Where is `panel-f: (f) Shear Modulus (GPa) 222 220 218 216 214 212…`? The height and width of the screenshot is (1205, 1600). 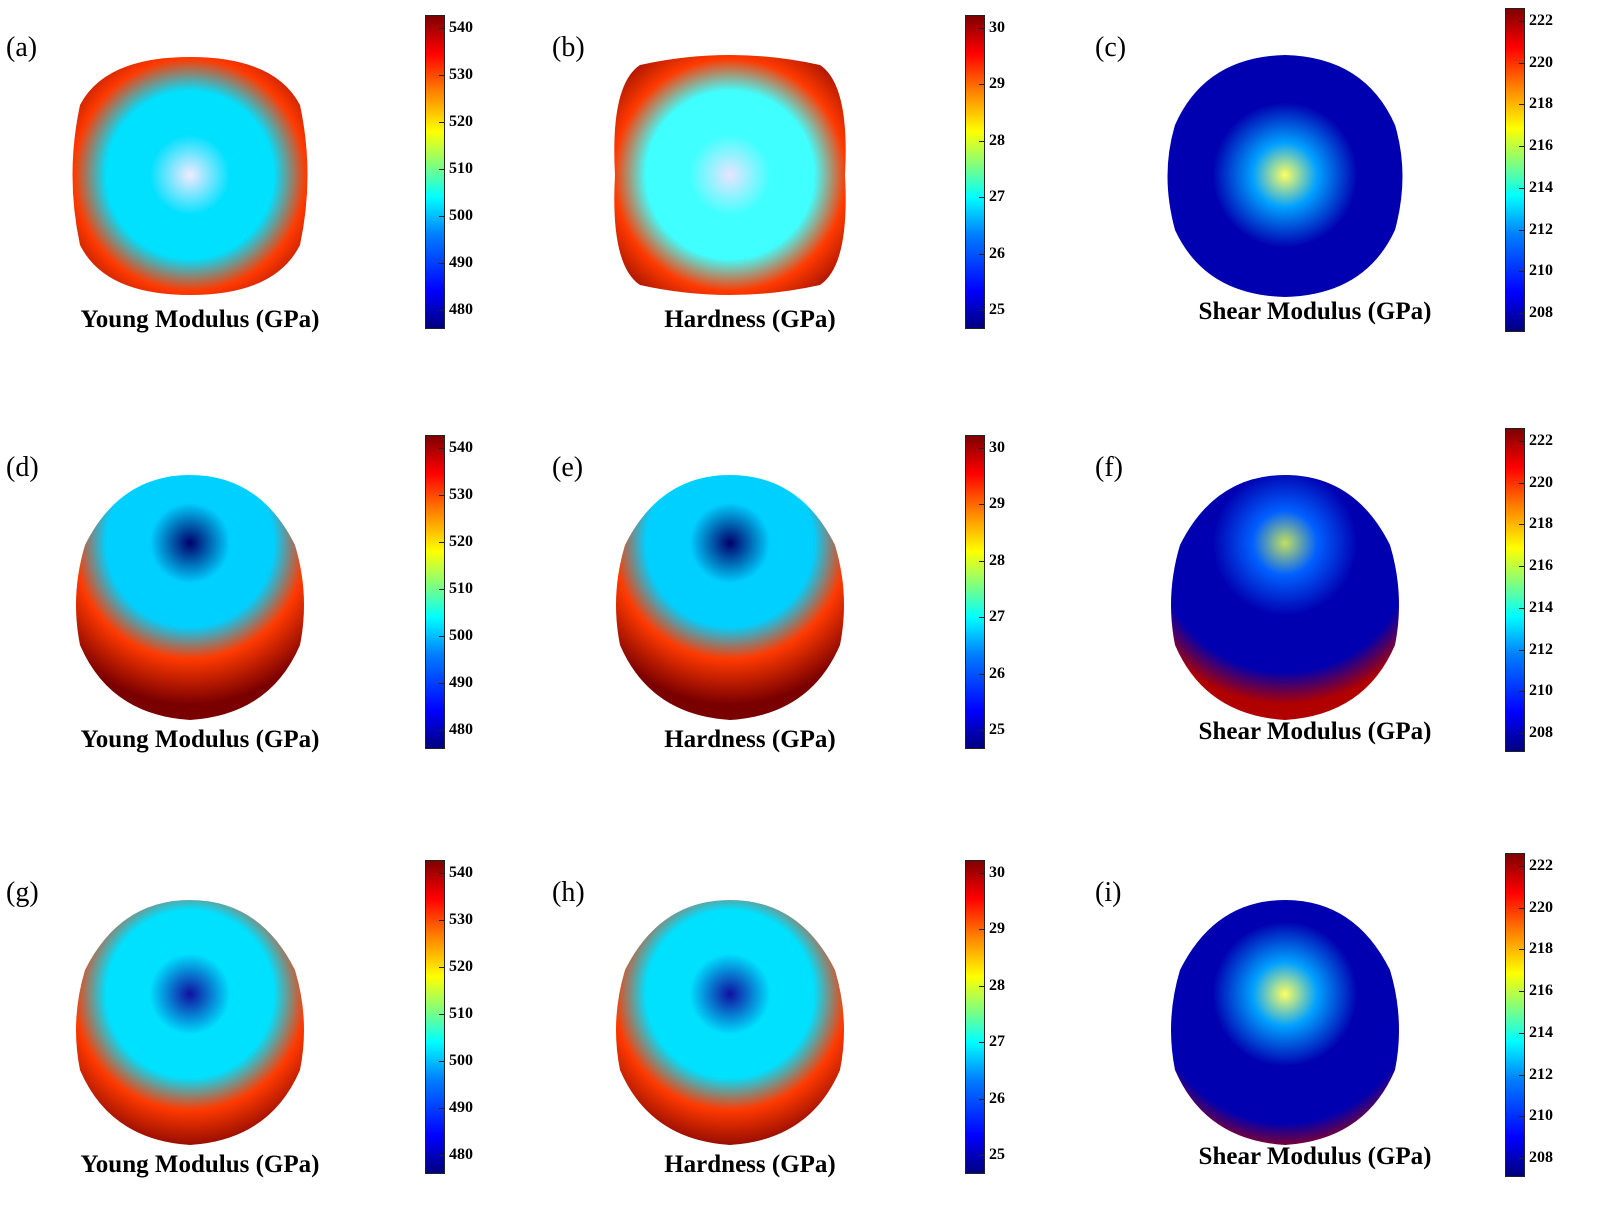 panel-f: (f) Shear Modulus (GPa) 222 220 218 216 214 212… is located at coordinates (1342, 600).